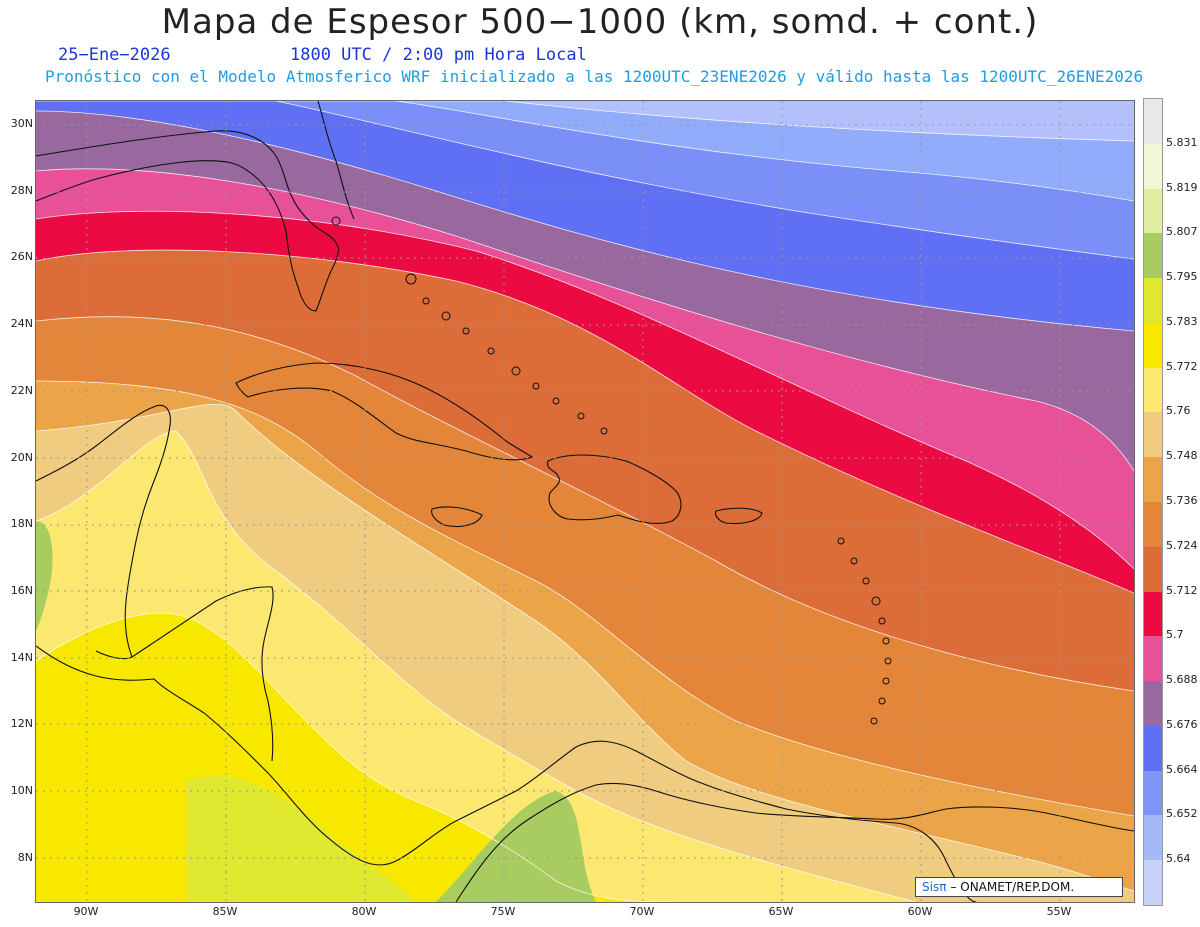 This screenshot has width=1200, height=927. What do you see at coordinates (1178, 411) in the screenshot?
I see `colorbar-label: 5.76` at bounding box center [1178, 411].